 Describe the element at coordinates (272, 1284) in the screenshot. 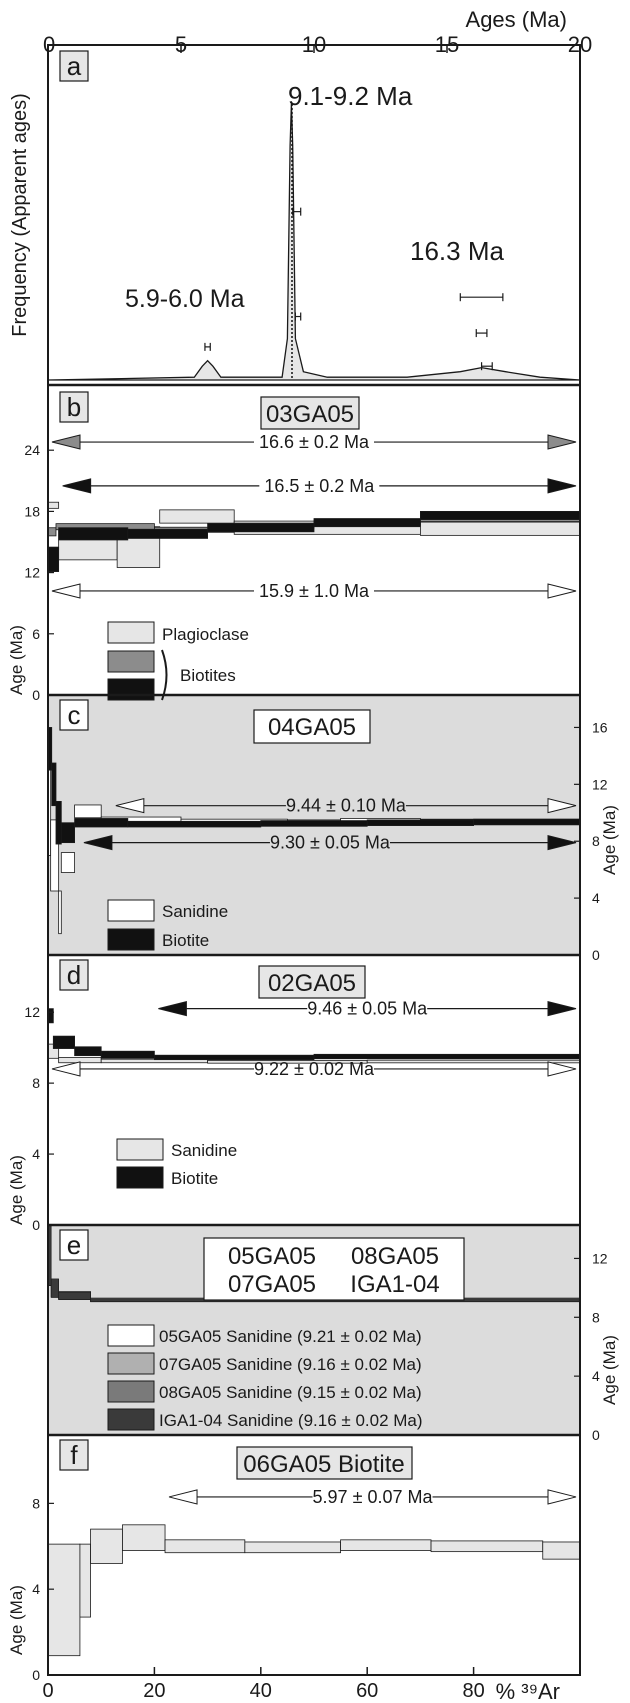

I see `panel-e-sample-3: 07GA05` at that location.